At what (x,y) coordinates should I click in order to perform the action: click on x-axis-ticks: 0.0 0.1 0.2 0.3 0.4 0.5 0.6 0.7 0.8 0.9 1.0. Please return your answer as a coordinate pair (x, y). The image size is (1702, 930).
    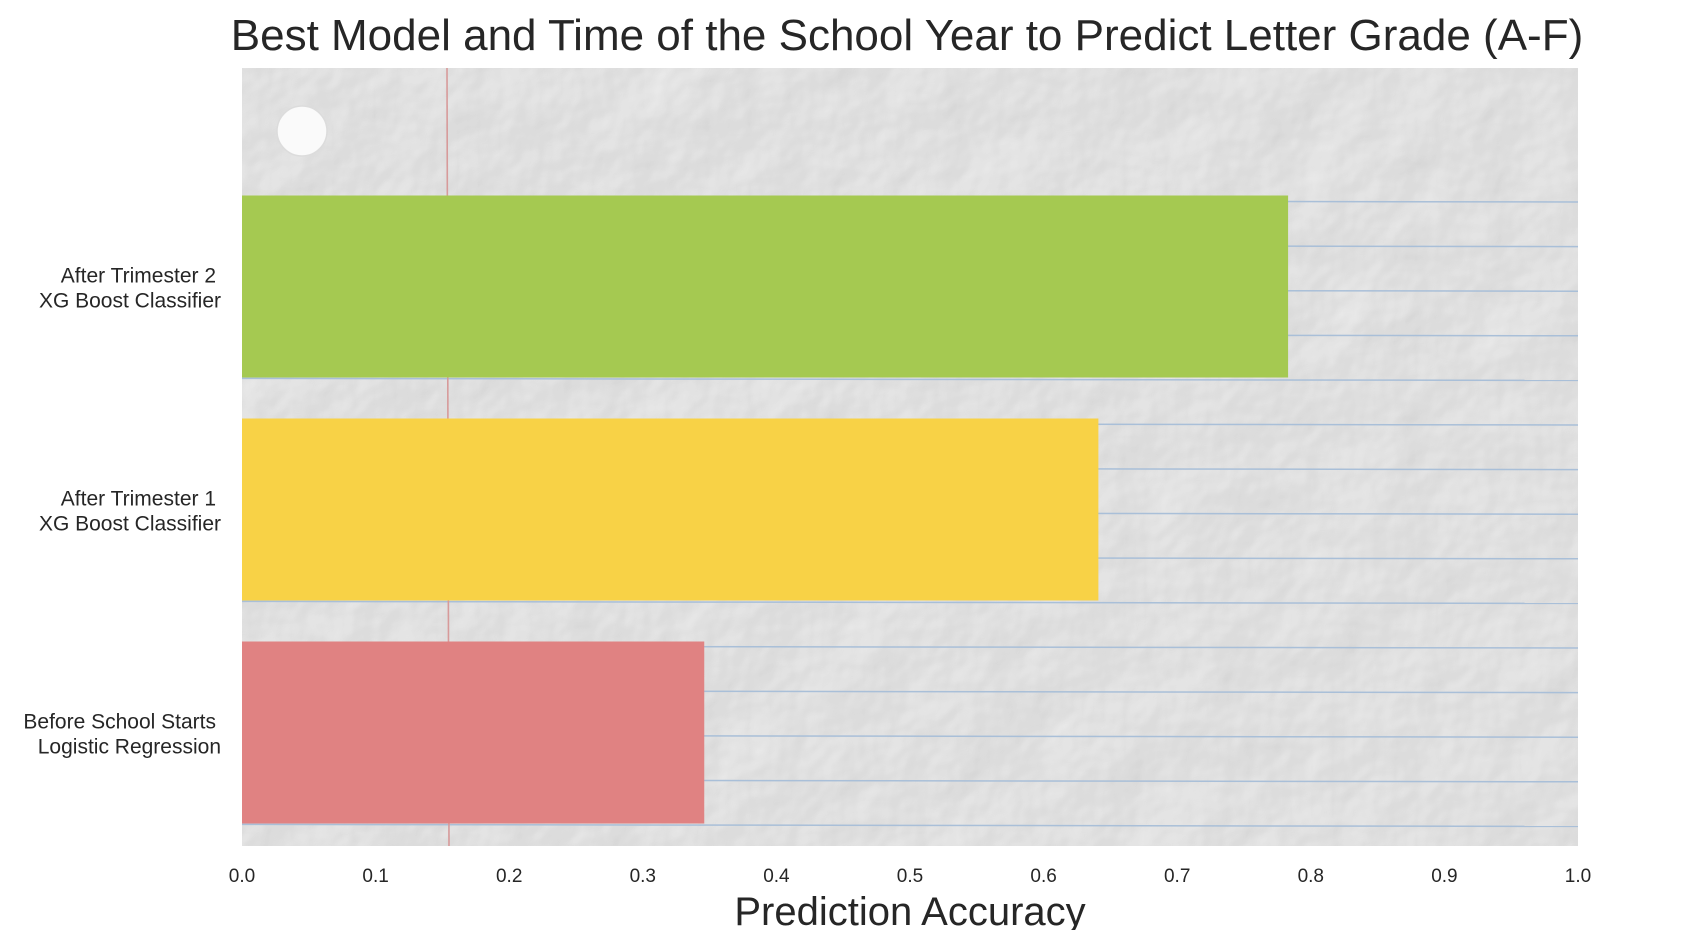
    Looking at the image, I should click on (910, 876).